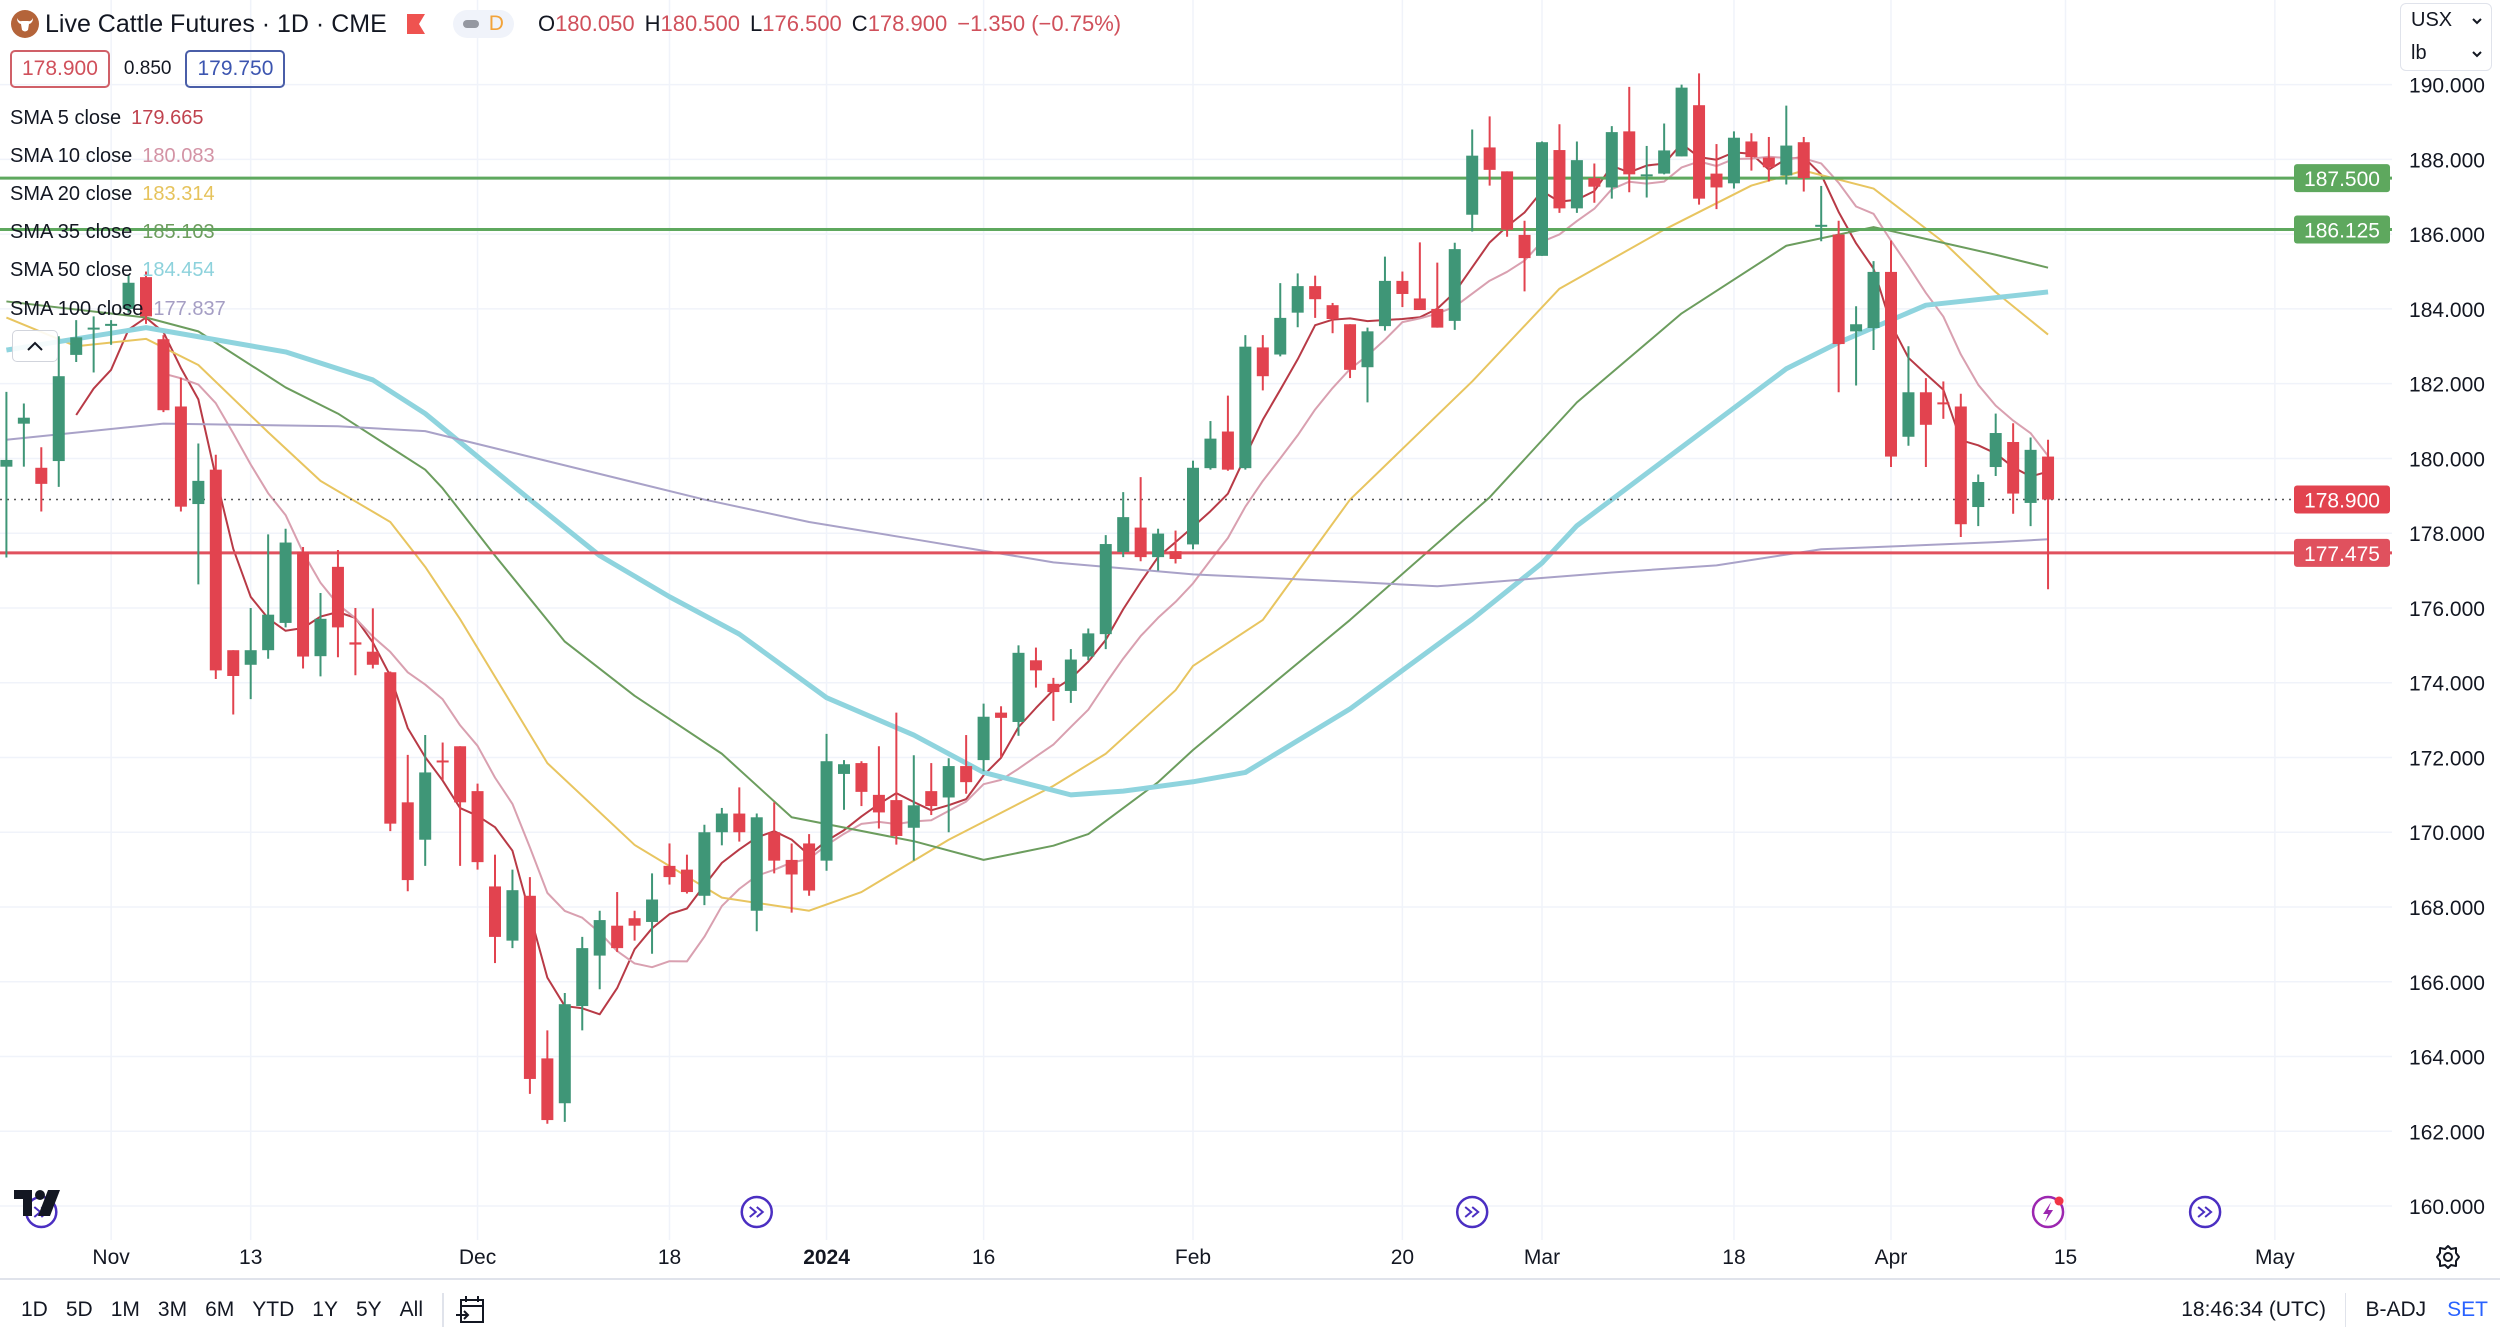 The height and width of the screenshot is (1338, 2500). I want to click on red-flag-icon, so click(416, 24).